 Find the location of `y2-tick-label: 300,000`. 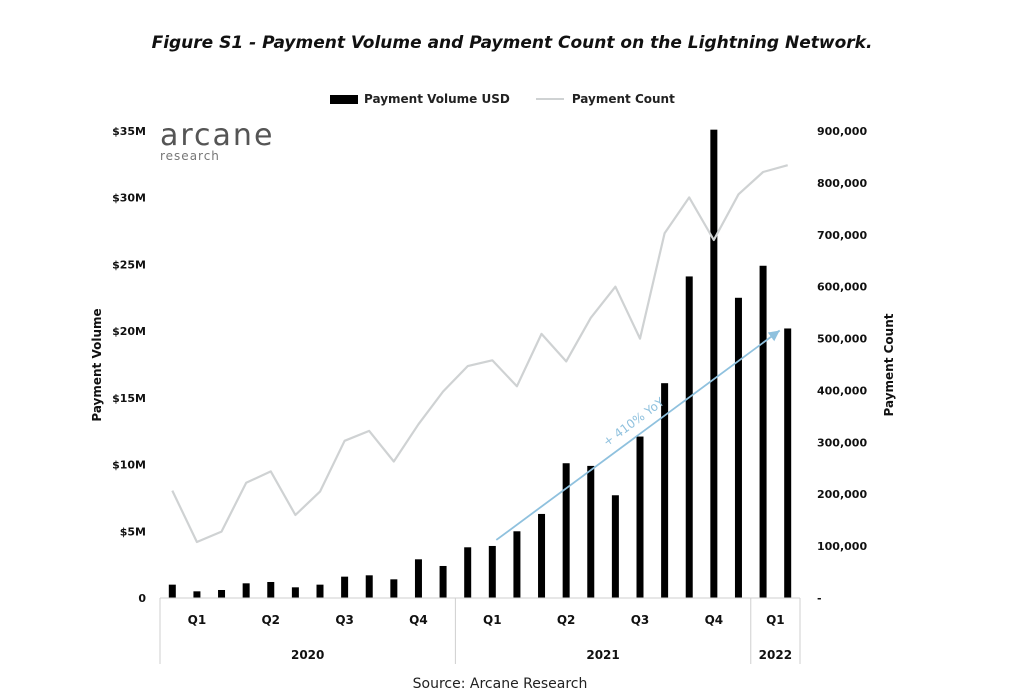

y2-tick-label: 300,000 is located at coordinates (842, 442).